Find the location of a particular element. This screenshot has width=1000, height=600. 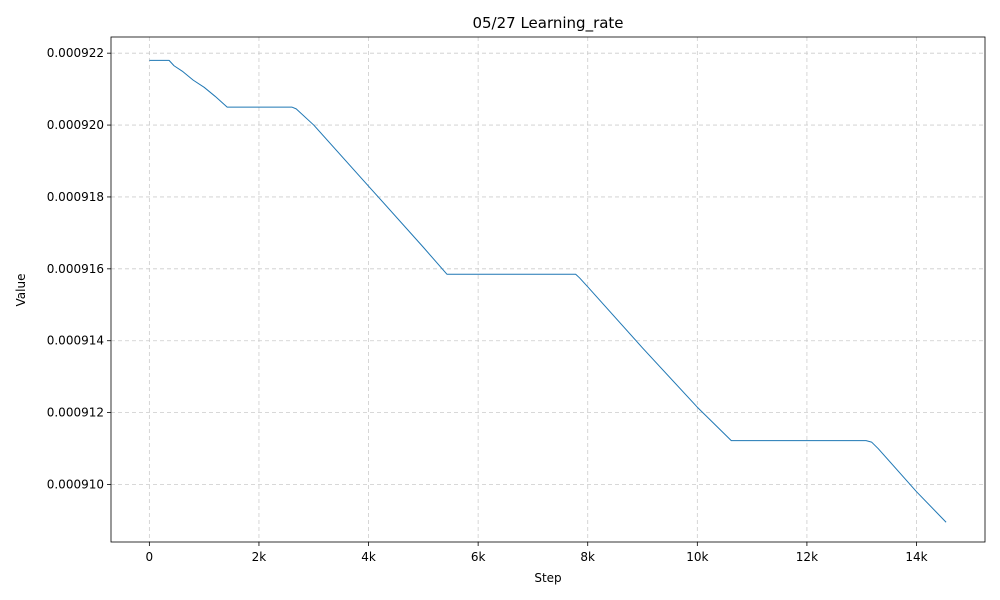

y-tick-label: 0.000922 is located at coordinates (75, 53).